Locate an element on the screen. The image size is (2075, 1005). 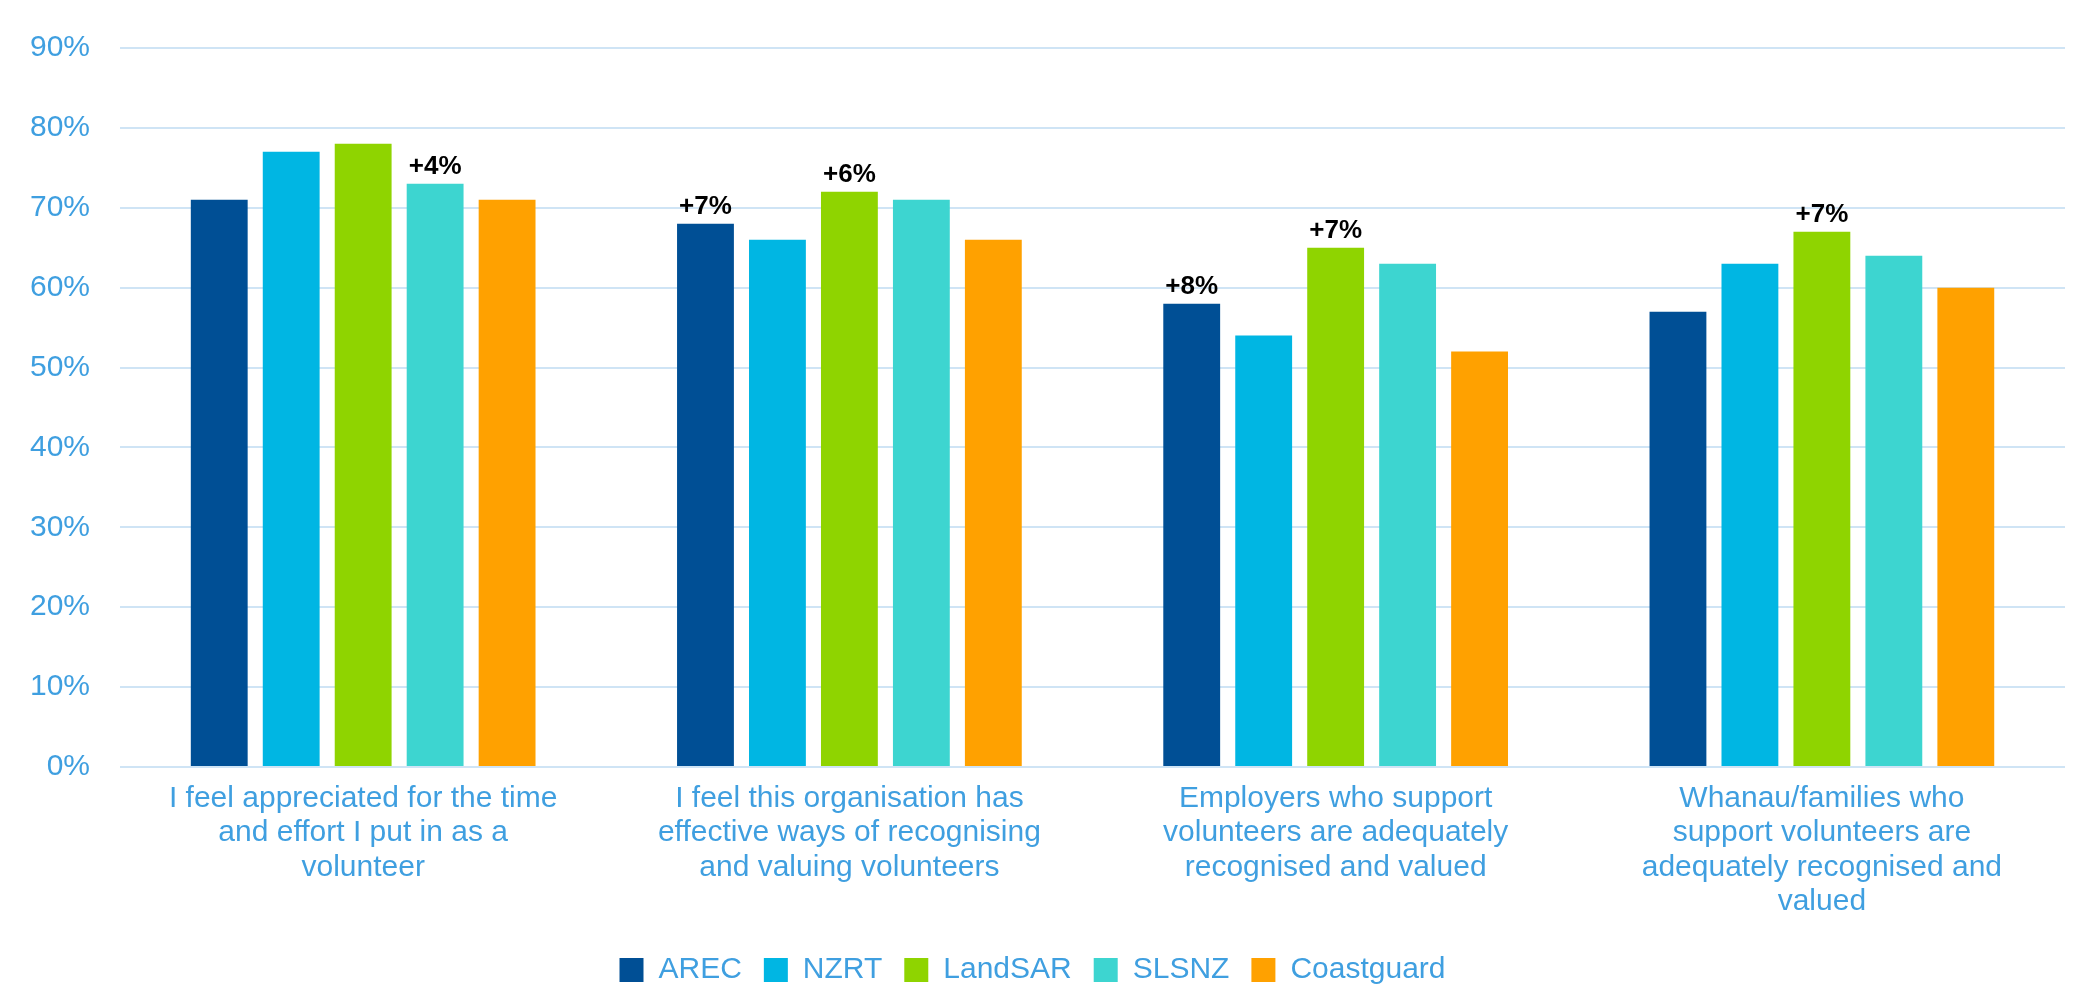
y-tick-label: 50% is located at coordinates (60, 365).